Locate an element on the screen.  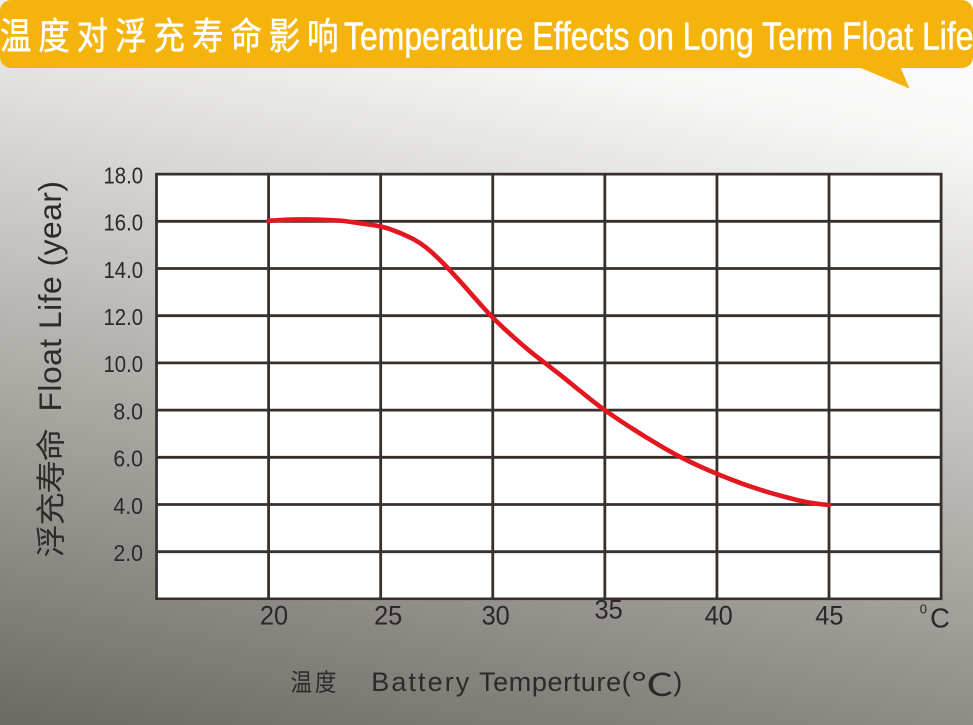
svg-text: 6.0 is located at coordinates (128, 459).